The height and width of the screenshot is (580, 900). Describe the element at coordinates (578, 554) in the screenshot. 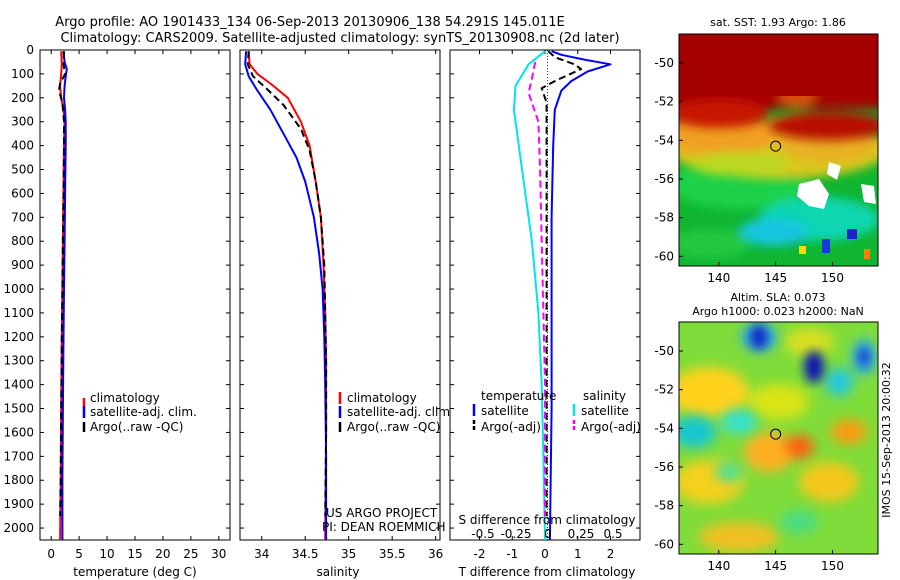

I see `x-tick-label: 1` at that location.